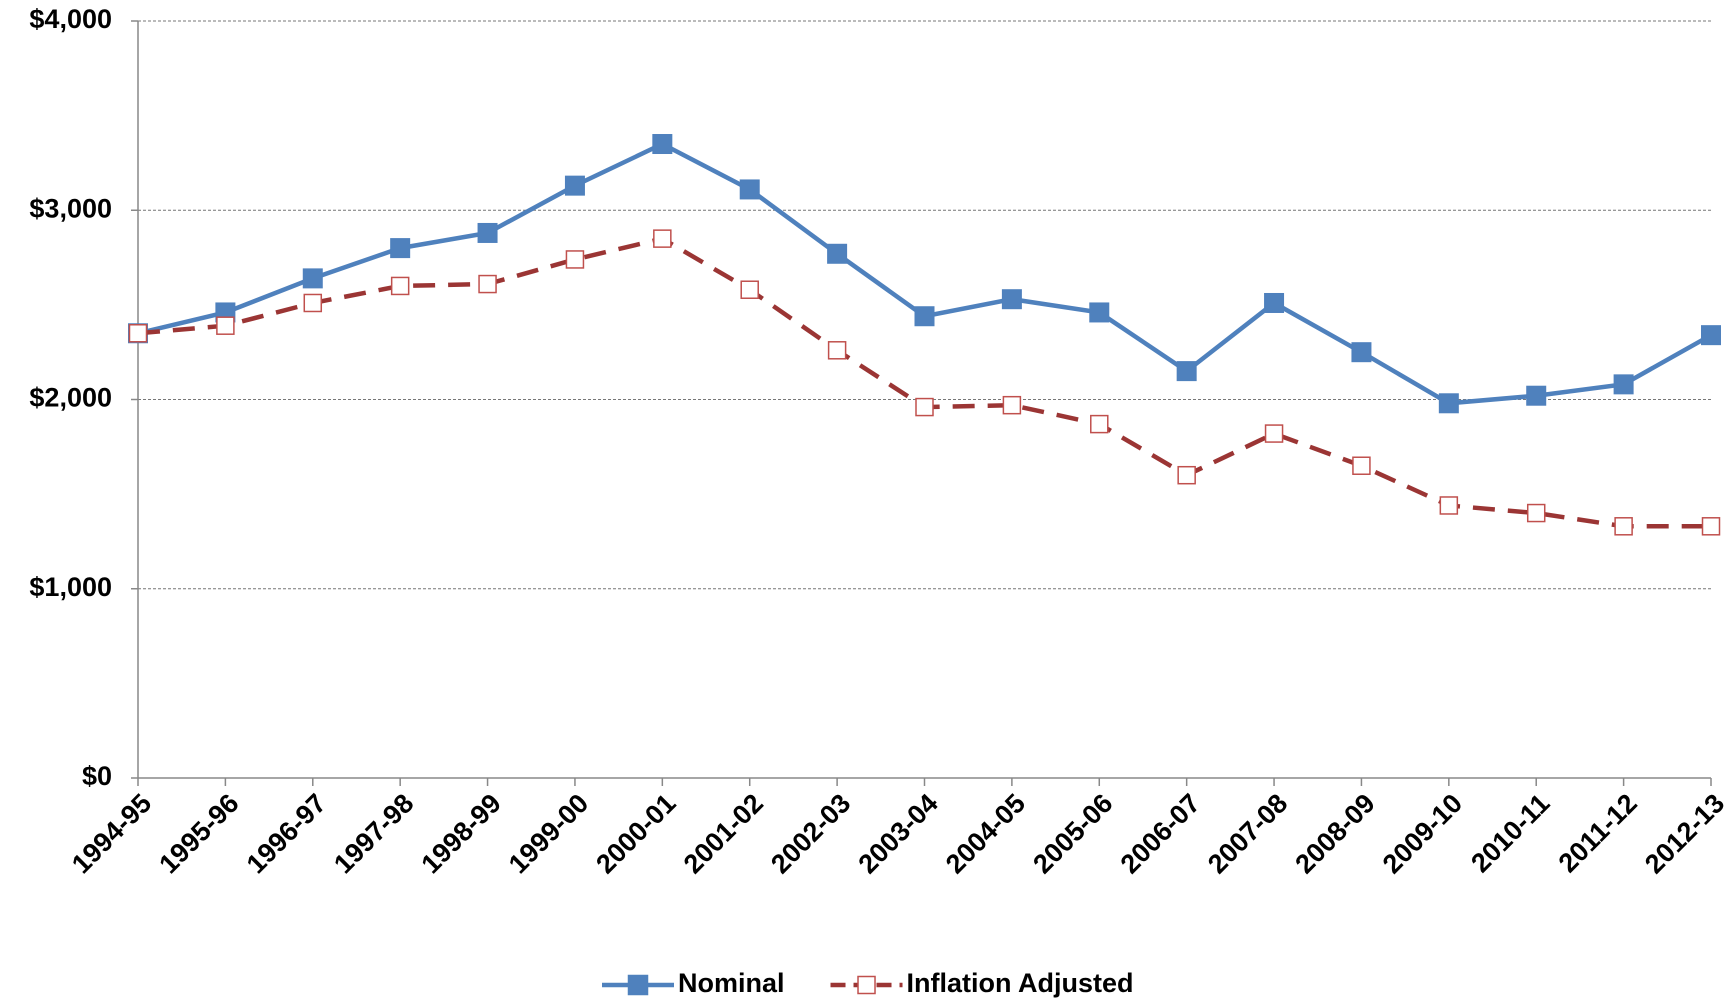 Image resolution: width=1733 pixels, height=1002 pixels. I want to click on x-tick-label: 2009-10, so click(1422, 833).